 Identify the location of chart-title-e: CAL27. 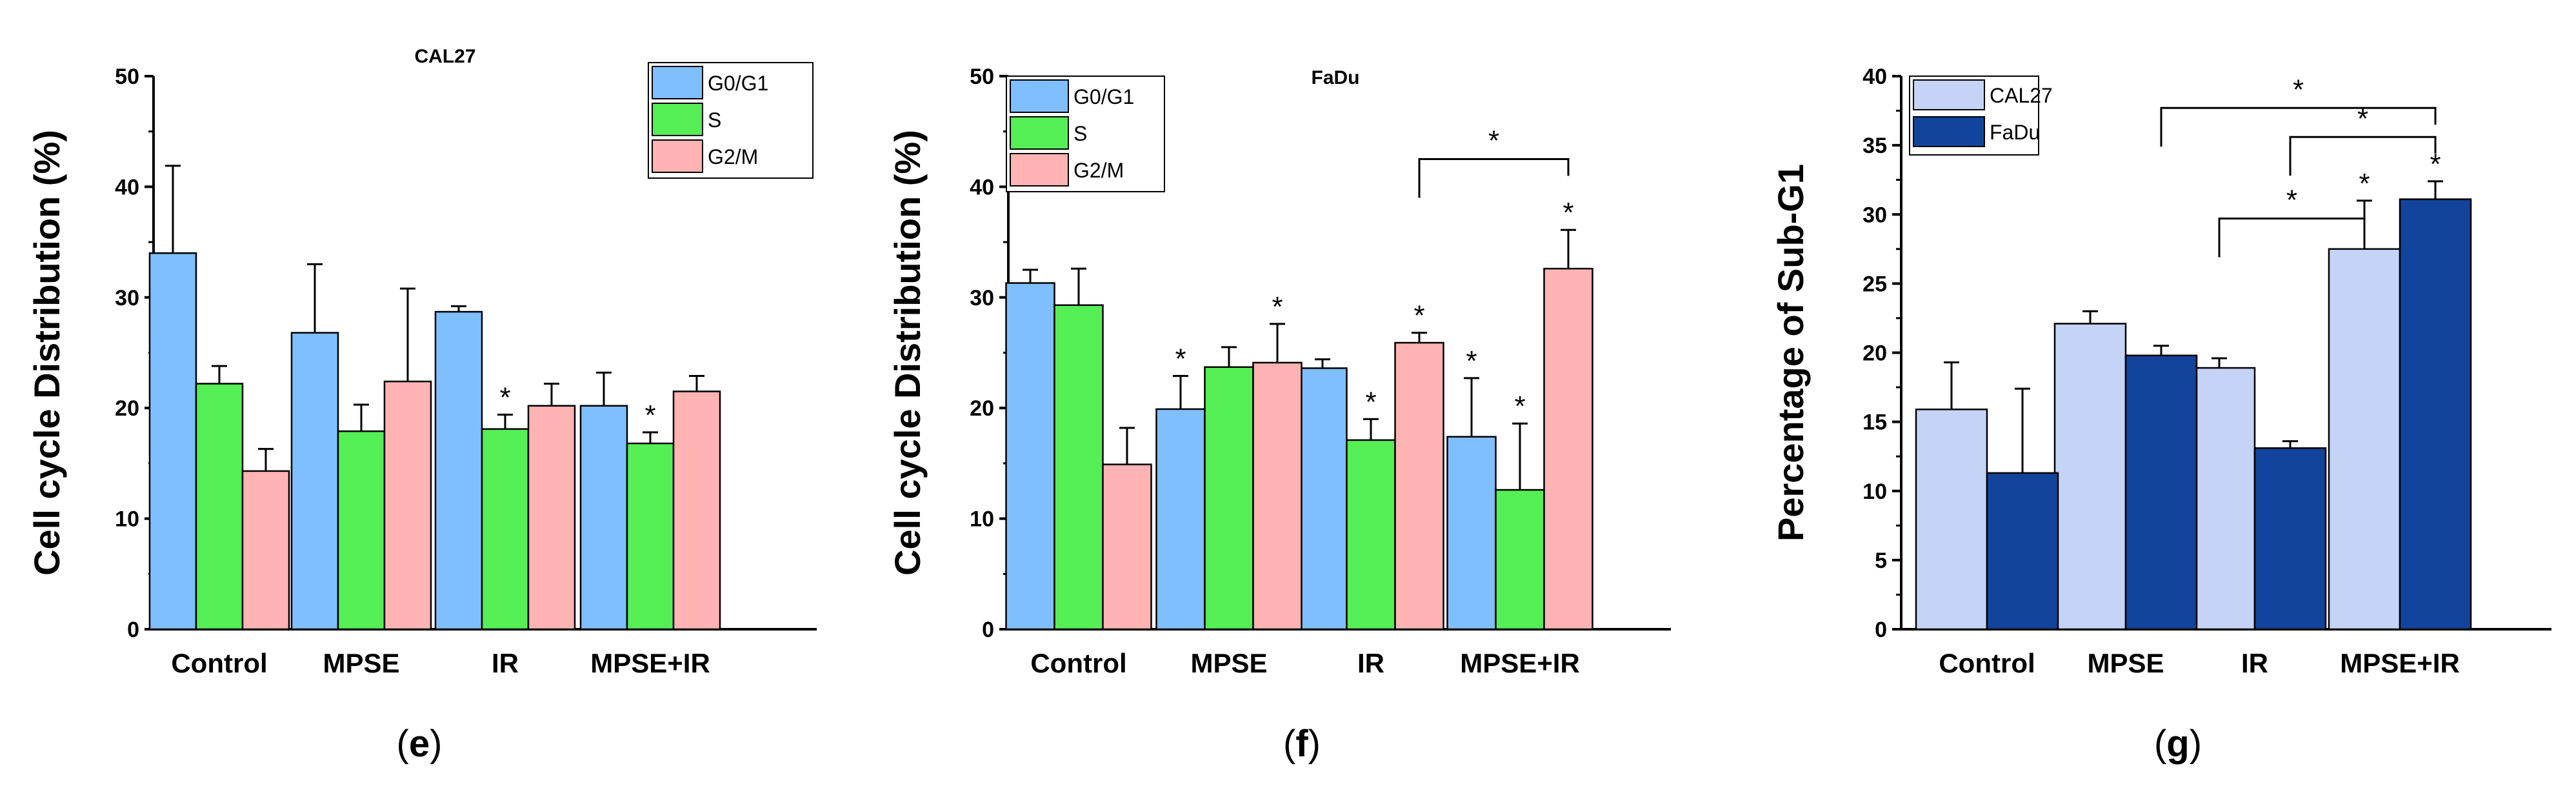
(444, 56).